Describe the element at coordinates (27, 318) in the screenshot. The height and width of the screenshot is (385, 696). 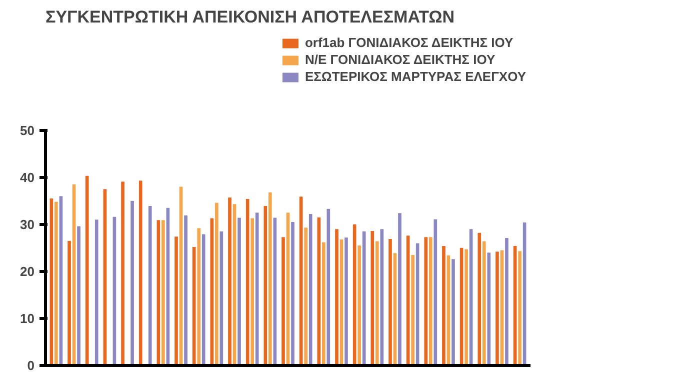
I see `y-tick-label: 10` at that location.